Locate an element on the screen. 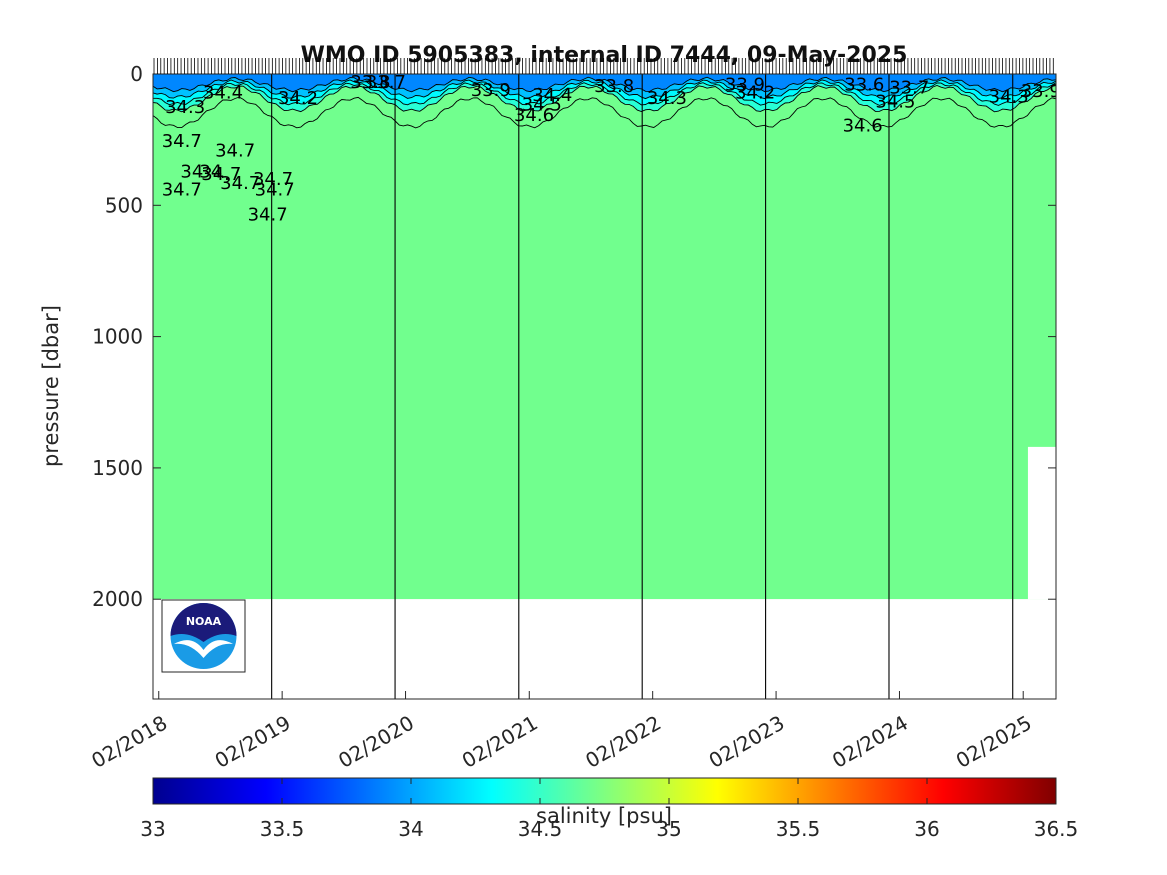 The height and width of the screenshot is (875, 1167). colorbar-tick-label-2: 34 is located at coordinates (410, 829).